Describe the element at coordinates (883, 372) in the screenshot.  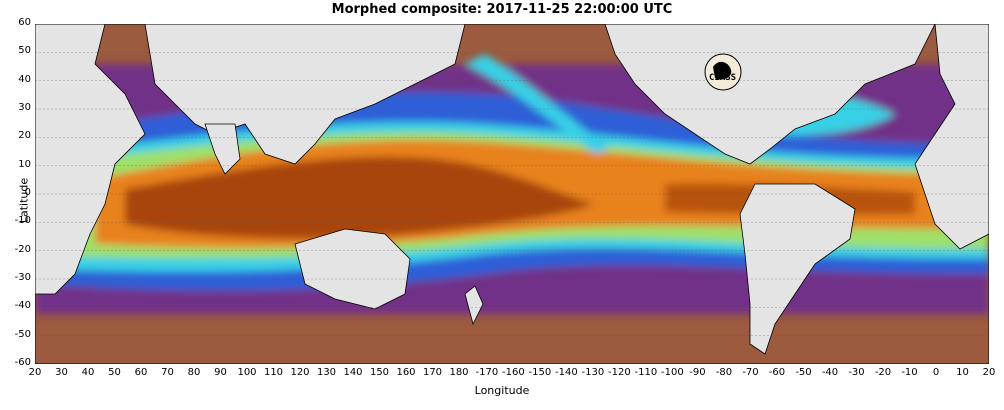
I see `x-tick-label: -20` at that location.